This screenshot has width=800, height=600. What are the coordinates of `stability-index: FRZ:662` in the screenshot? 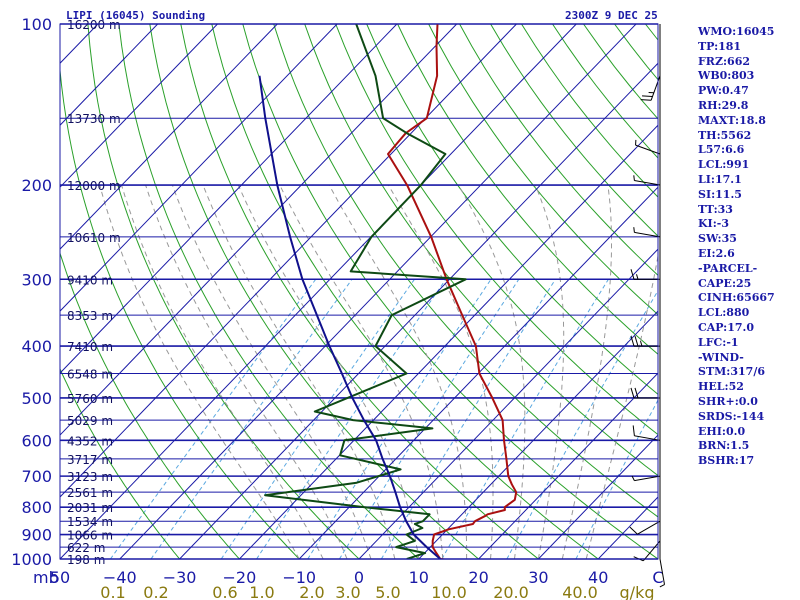 It's located at (724, 61).